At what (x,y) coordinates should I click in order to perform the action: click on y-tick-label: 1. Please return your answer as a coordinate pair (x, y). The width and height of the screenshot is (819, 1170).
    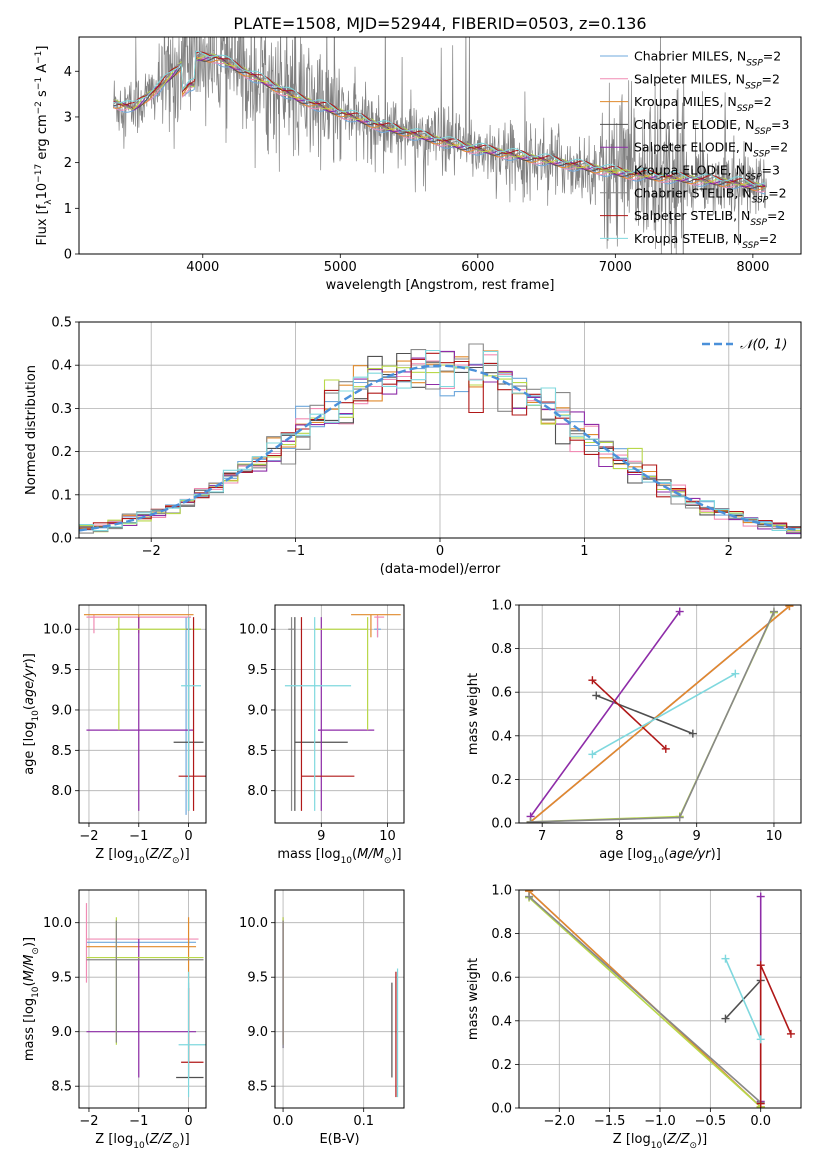
    Looking at the image, I should click on (68, 209).